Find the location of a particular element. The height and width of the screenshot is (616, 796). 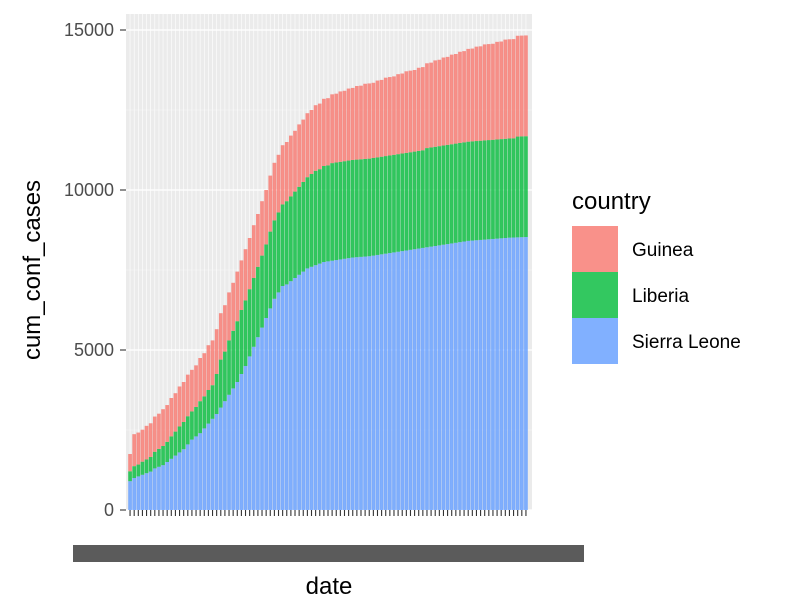

legend-label: Guinea is located at coordinates (663, 250).